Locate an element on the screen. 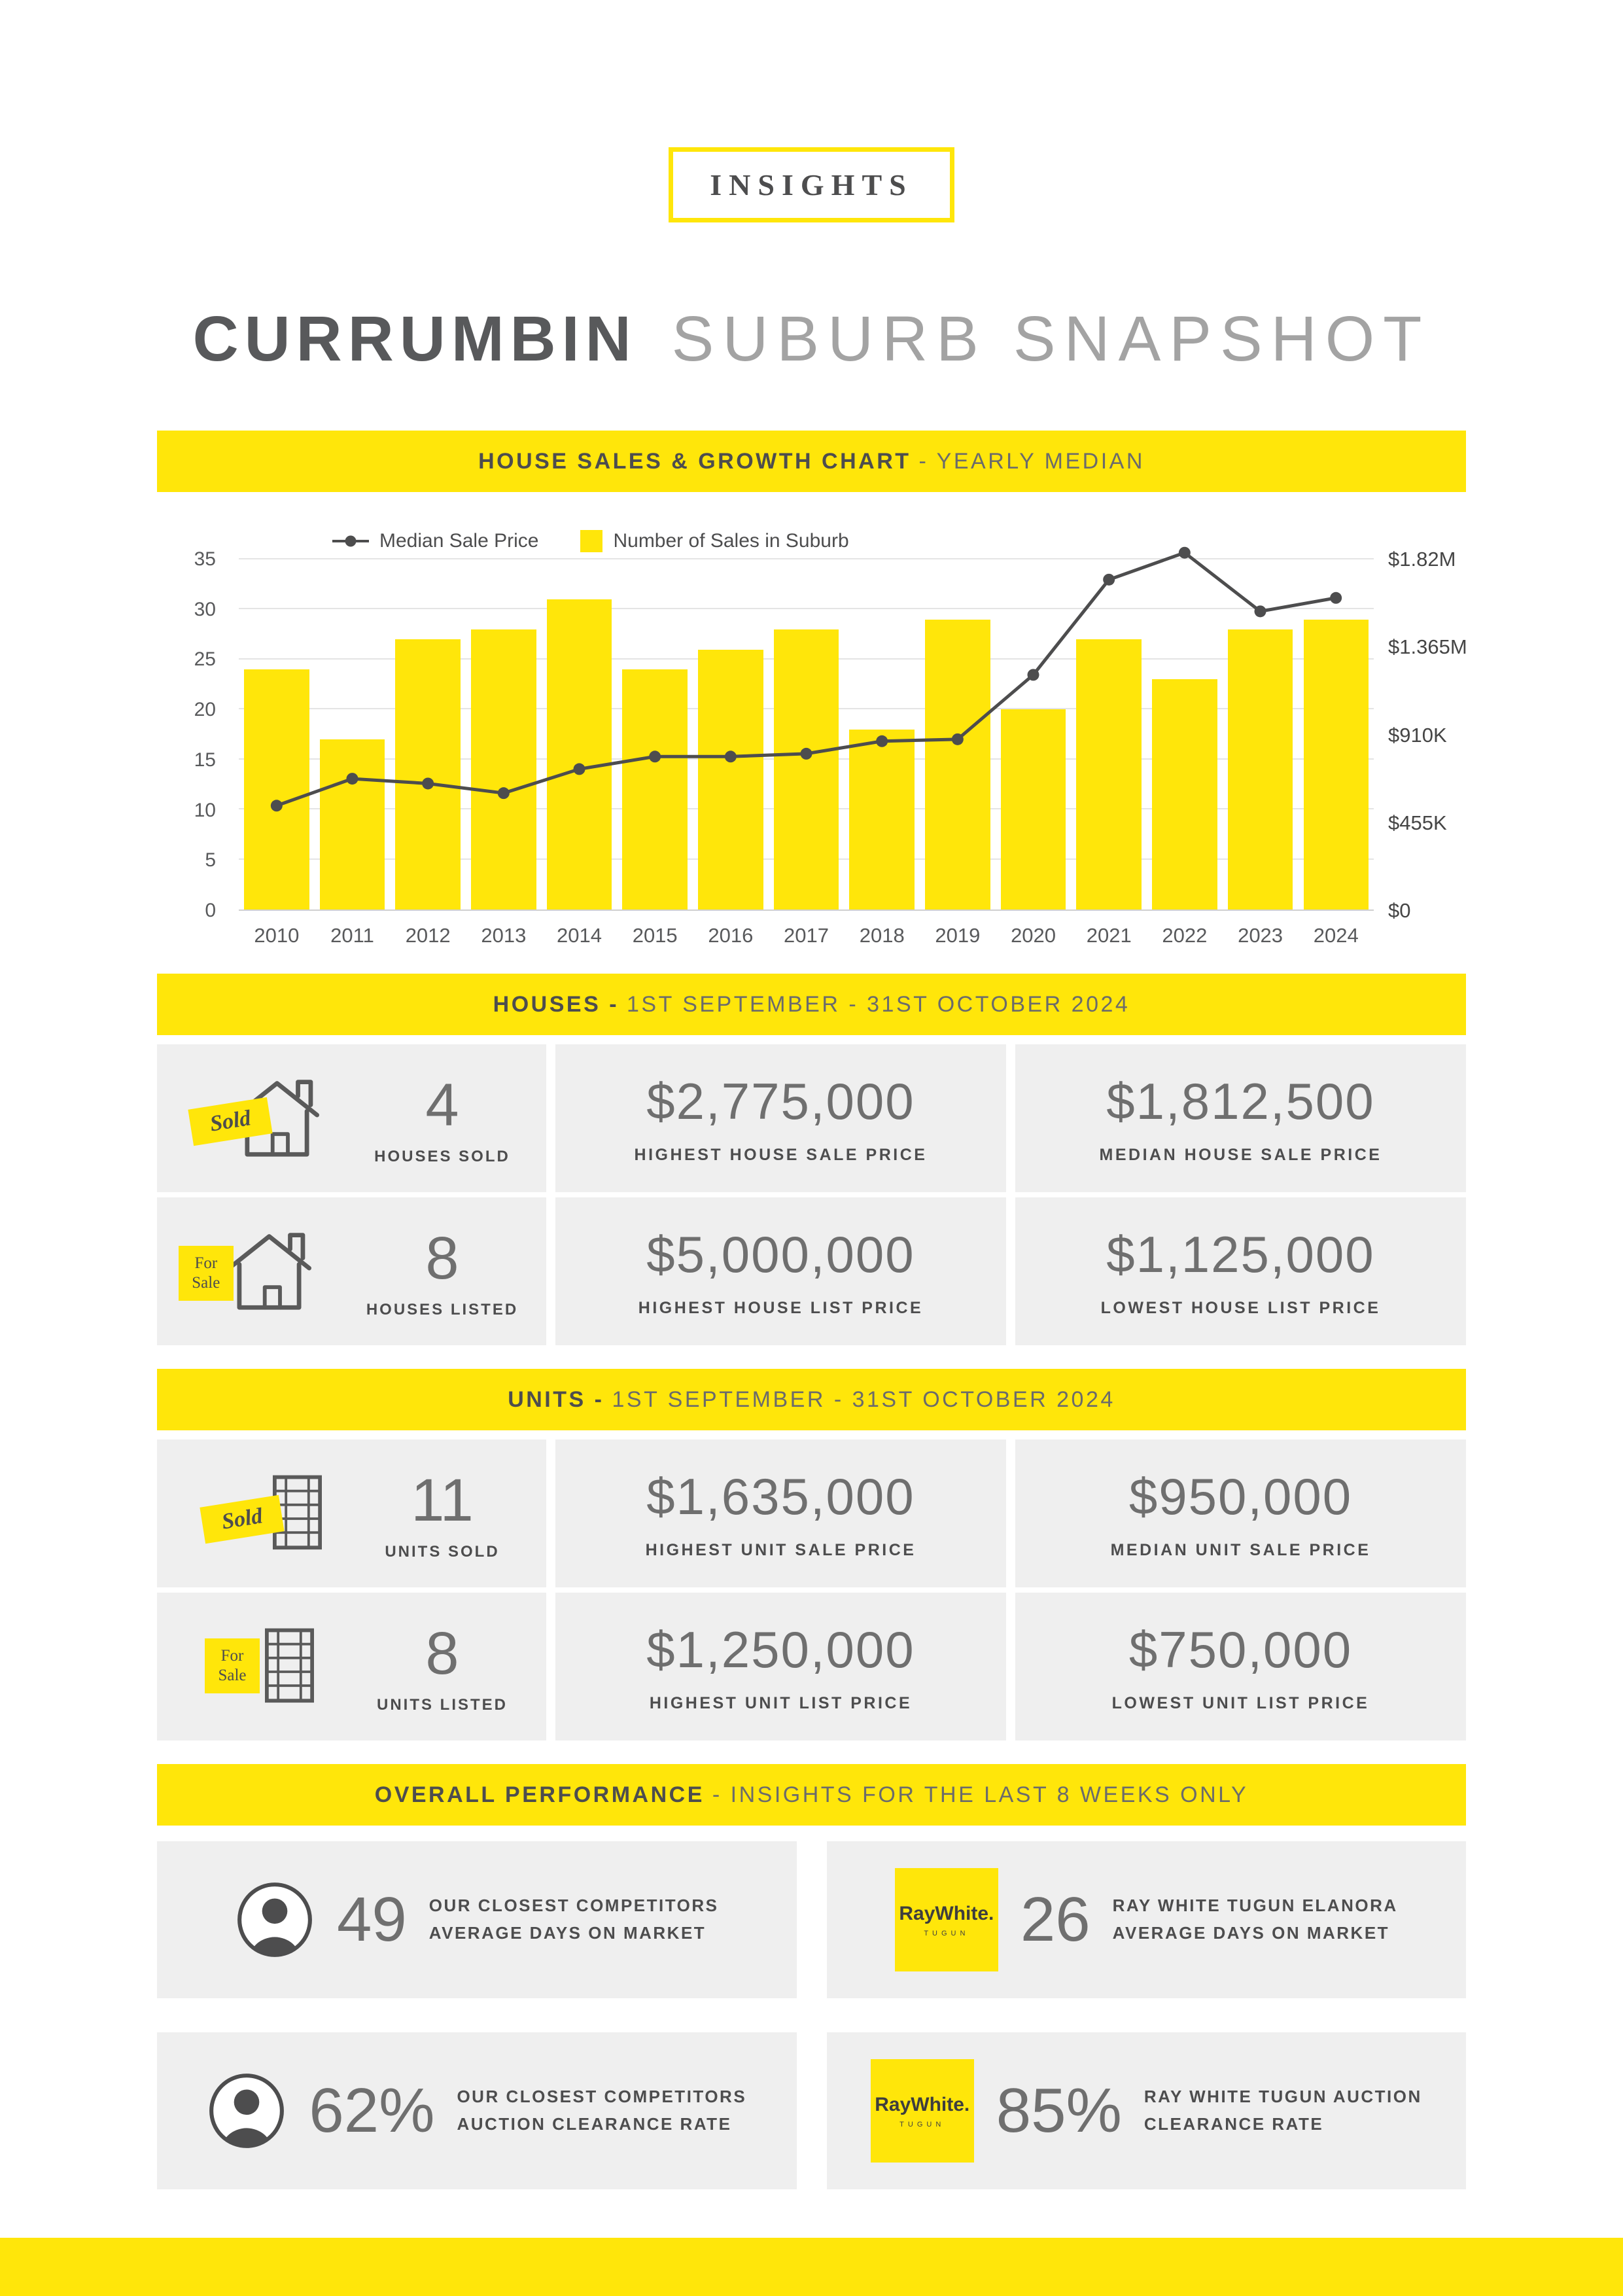  houses-banner-title: HOUSES - is located at coordinates (557, 1004).